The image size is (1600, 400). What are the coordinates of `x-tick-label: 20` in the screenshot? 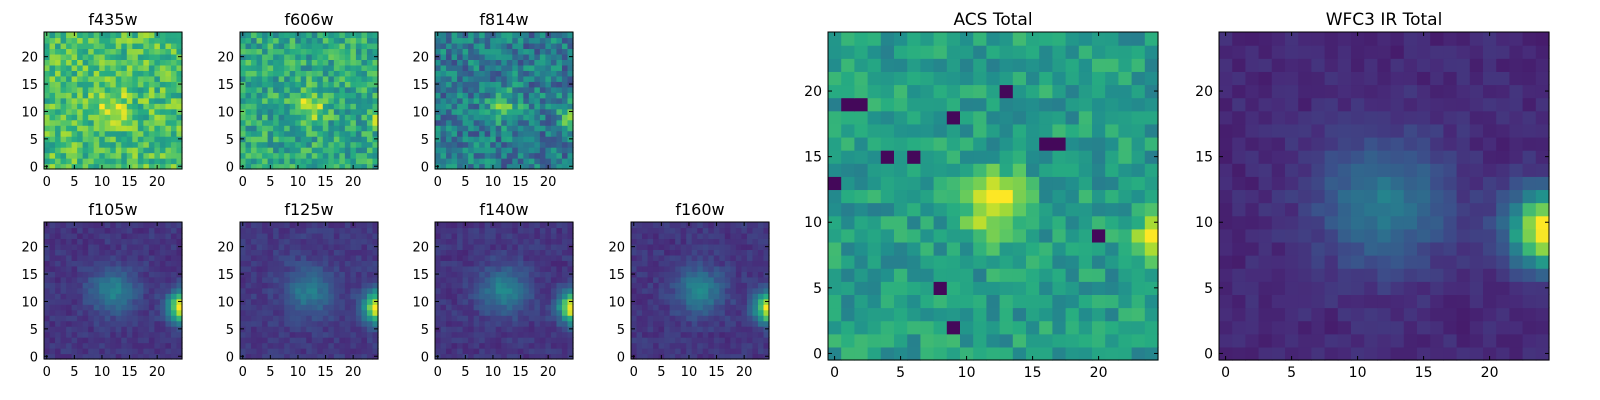 It's located at (353, 182).